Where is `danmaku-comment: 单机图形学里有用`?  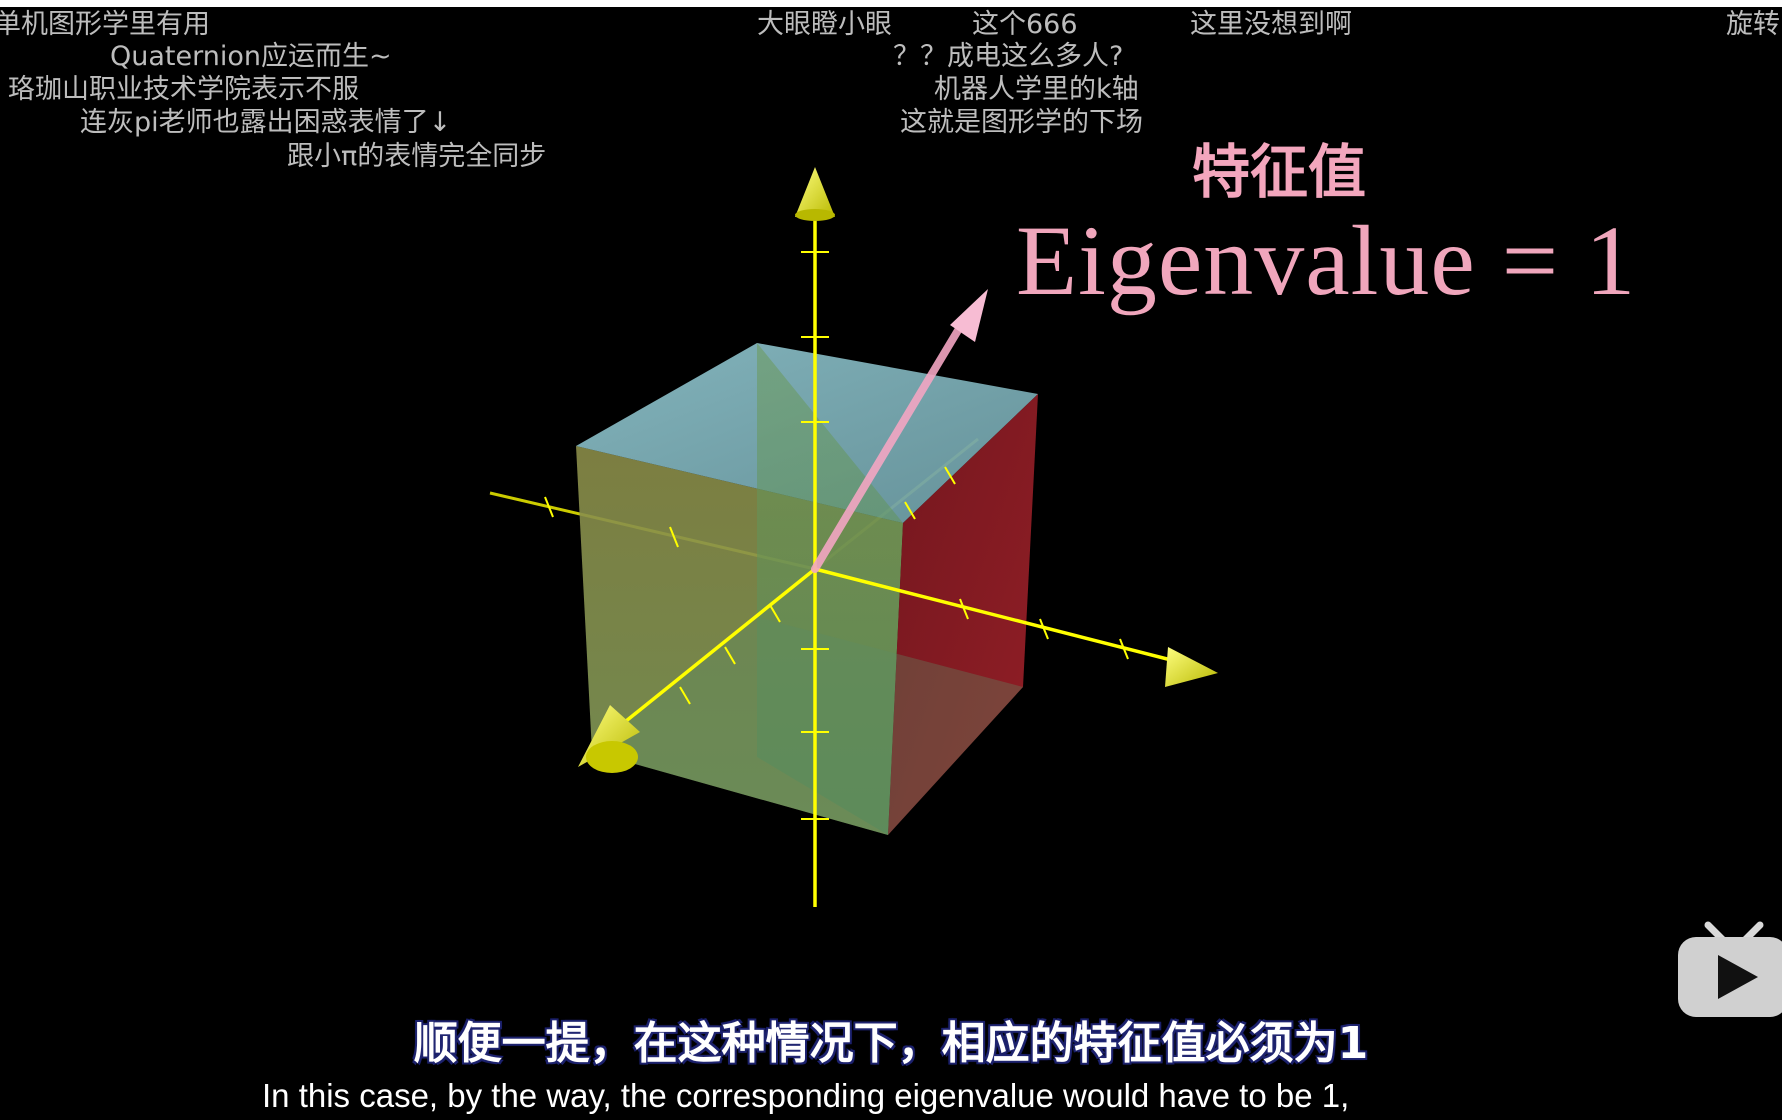 danmaku-comment: 单机图形学里有用 is located at coordinates (105, 24).